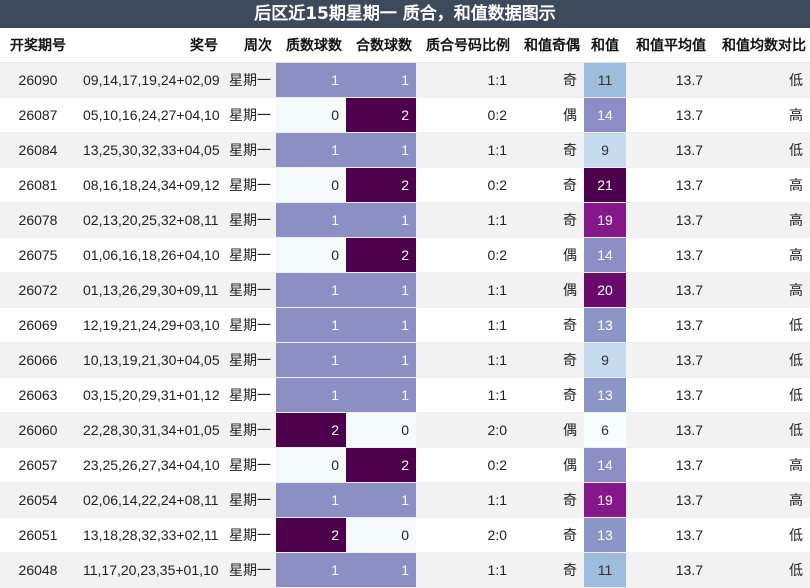 The width and height of the screenshot is (810, 588). I want to click on cell-period: 26087, so click(38, 115).